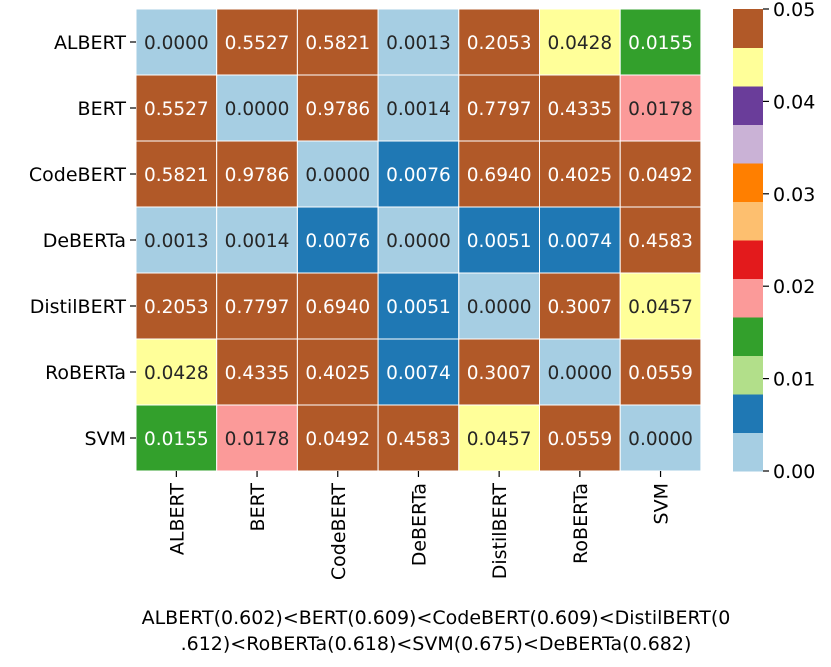  What do you see at coordinates (794, 380) in the screenshot?
I see `colorbar-tick-label: 0.01` at bounding box center [794, 380].